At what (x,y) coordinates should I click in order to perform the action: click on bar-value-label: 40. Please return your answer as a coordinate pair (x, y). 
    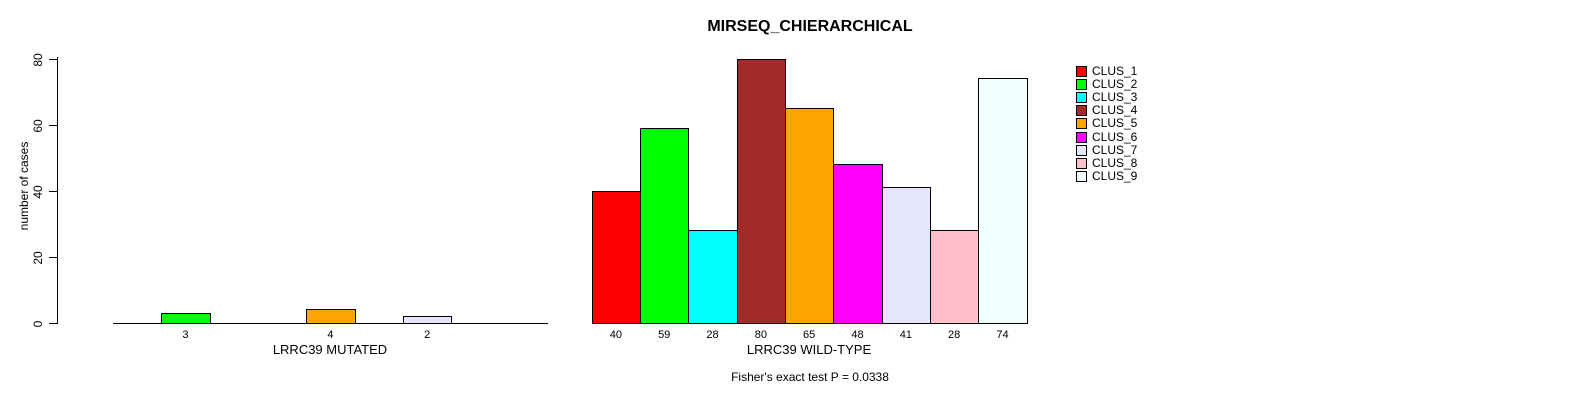
    Looking at the image, I should click on (615, 334).